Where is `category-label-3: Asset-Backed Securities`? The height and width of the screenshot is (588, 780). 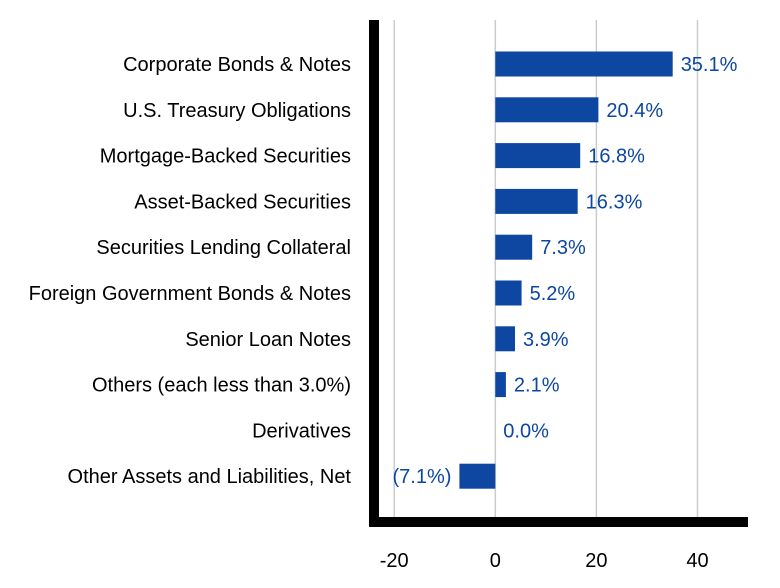
category-label-3: Asset-Backed Securities is located at coordinates (242, 202).